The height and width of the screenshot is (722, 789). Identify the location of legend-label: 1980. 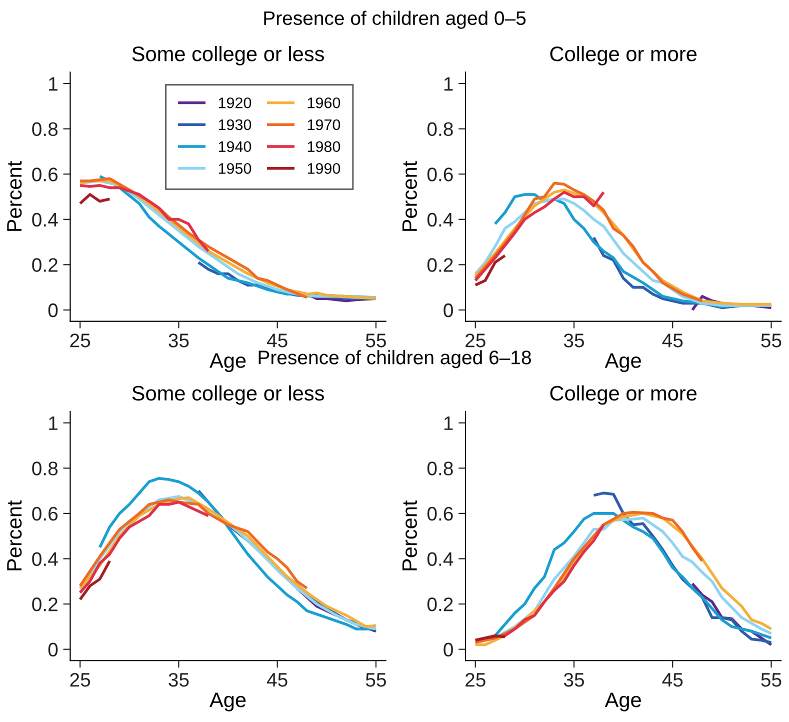
(324, 146).